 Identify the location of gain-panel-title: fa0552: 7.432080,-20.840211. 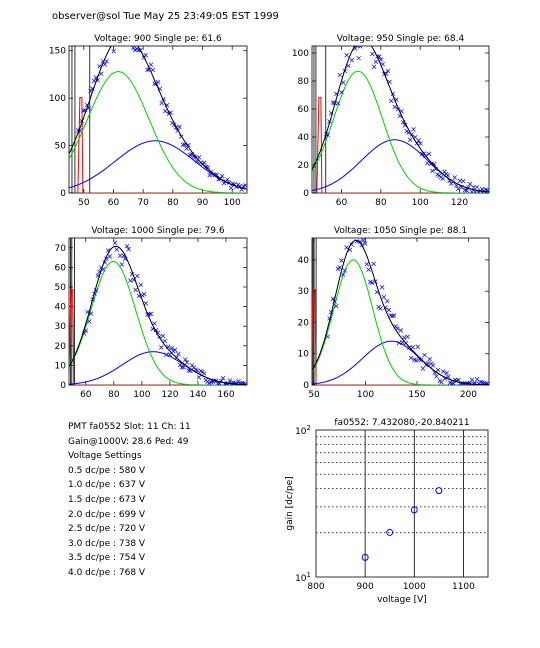
(401, 423).